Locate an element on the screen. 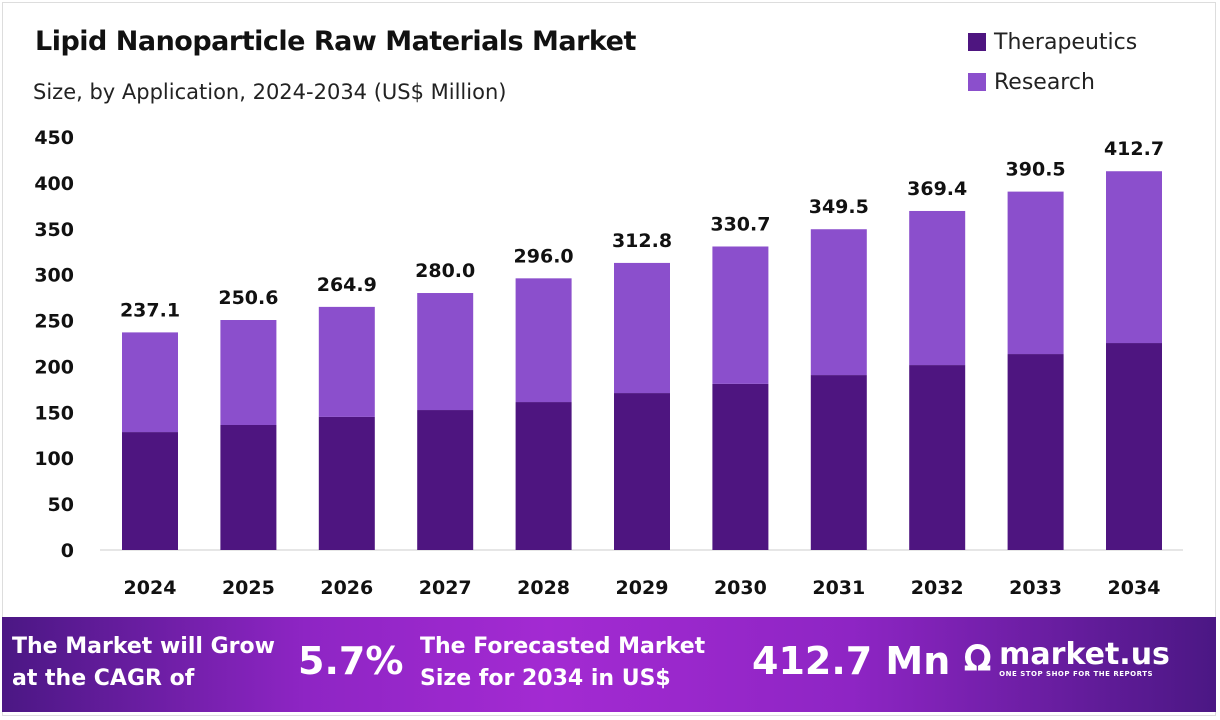  y-tick-label: 150 is located at coordinates (54, 413).